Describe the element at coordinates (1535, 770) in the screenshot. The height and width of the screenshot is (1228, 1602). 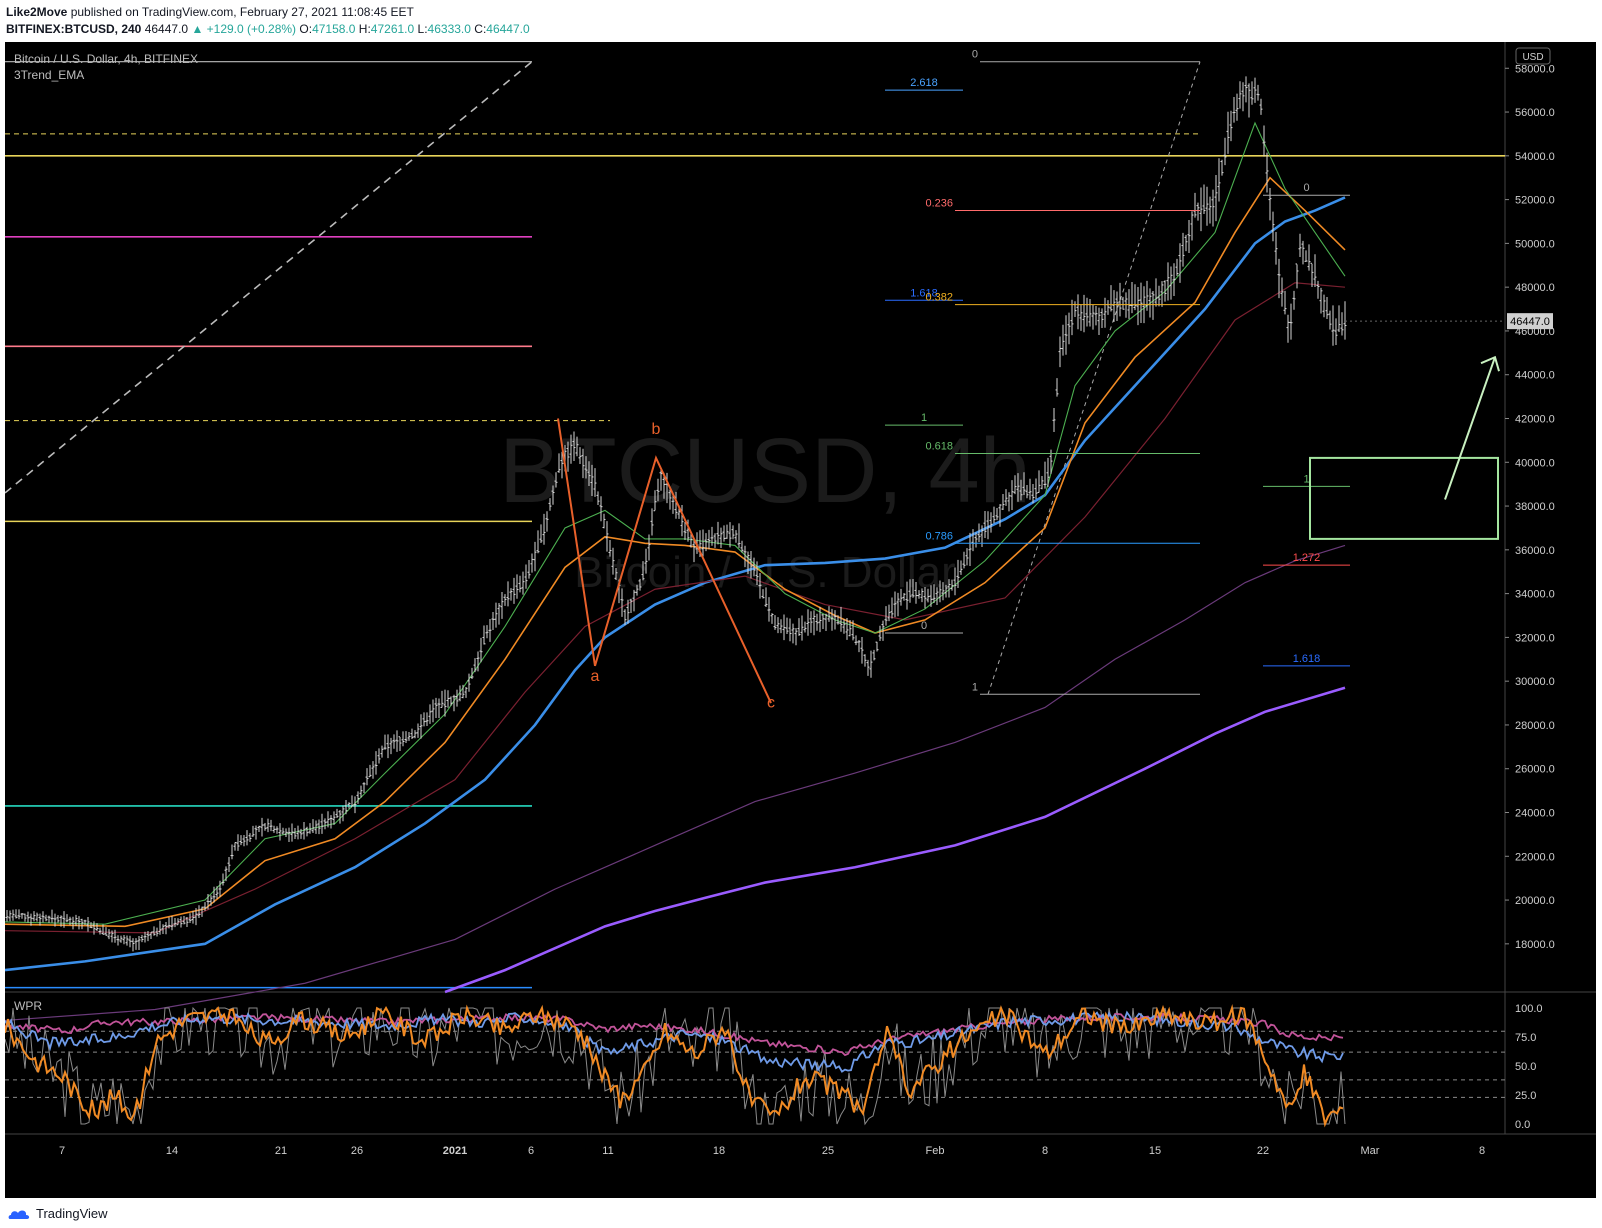
I see `y-tick-label: 26000.0` at that location.